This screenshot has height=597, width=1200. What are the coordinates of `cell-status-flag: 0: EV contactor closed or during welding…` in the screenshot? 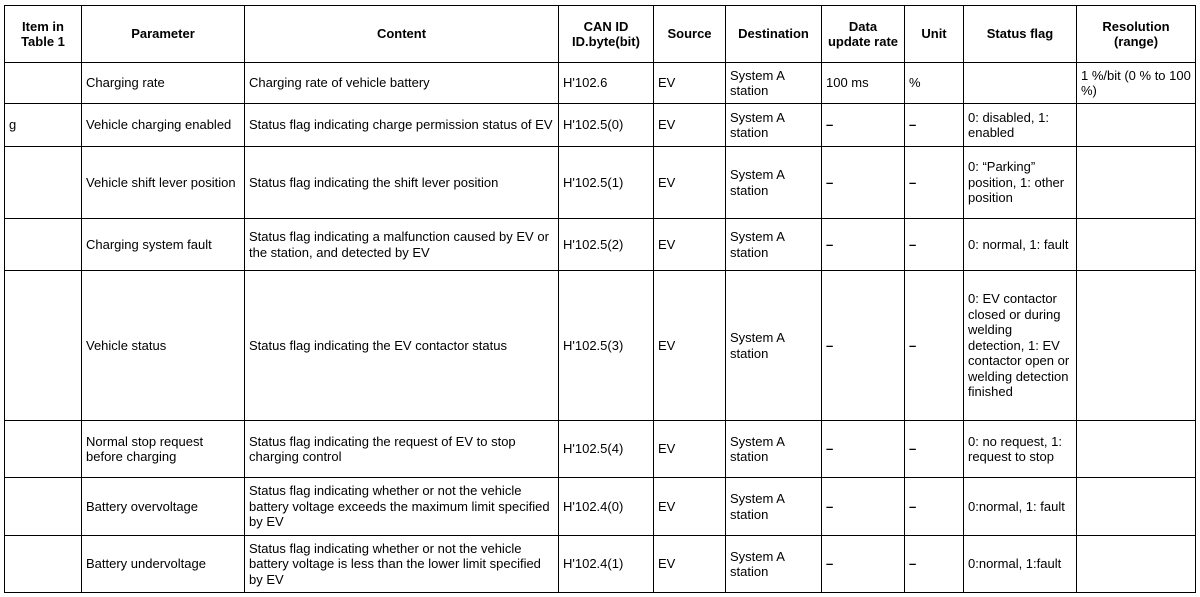 It's located at (1020, 345).